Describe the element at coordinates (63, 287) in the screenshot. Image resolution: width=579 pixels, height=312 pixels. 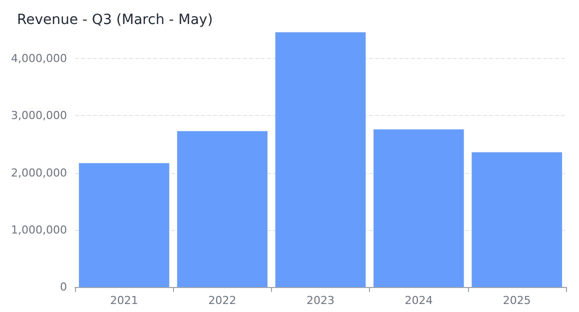
I see `y-tick-label: 0` at that location.